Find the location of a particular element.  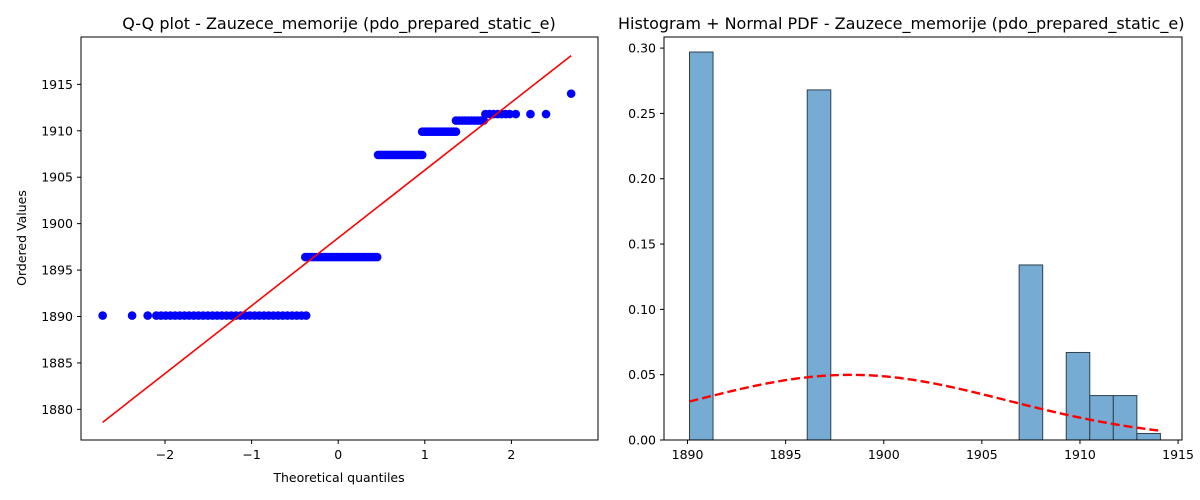

qq-y-tick-label: 1910 is located at coordinates (57, 130).